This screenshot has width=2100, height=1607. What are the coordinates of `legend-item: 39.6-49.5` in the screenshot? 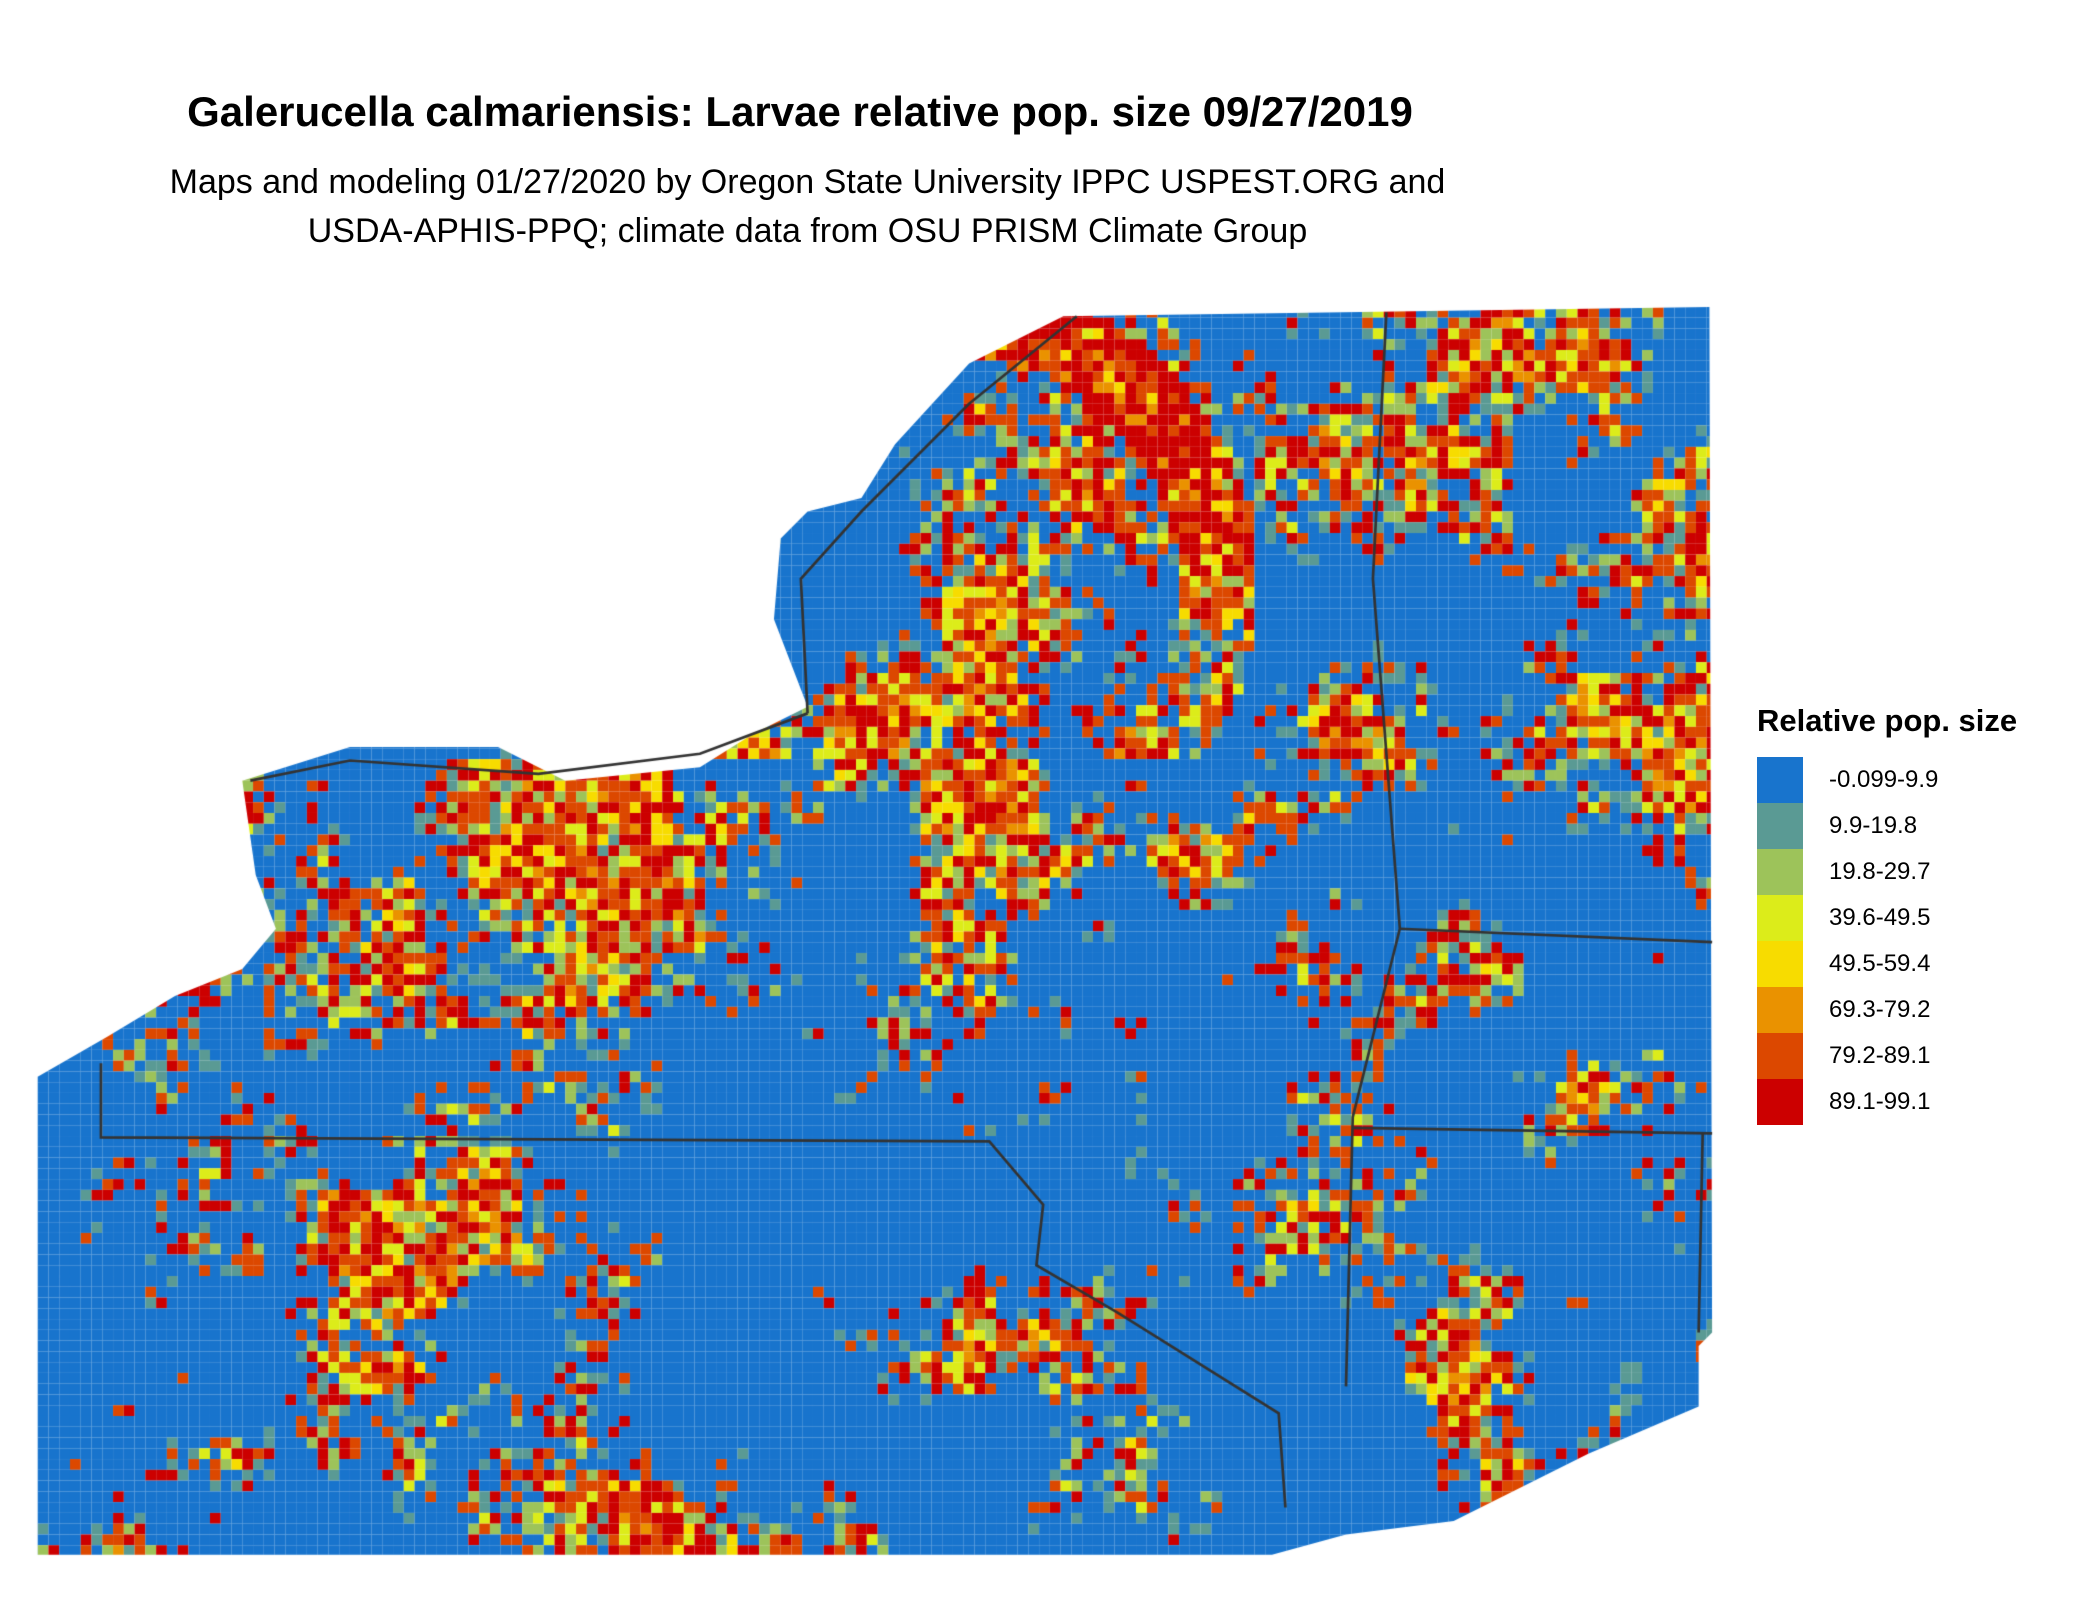 It's located at (1887, 918).